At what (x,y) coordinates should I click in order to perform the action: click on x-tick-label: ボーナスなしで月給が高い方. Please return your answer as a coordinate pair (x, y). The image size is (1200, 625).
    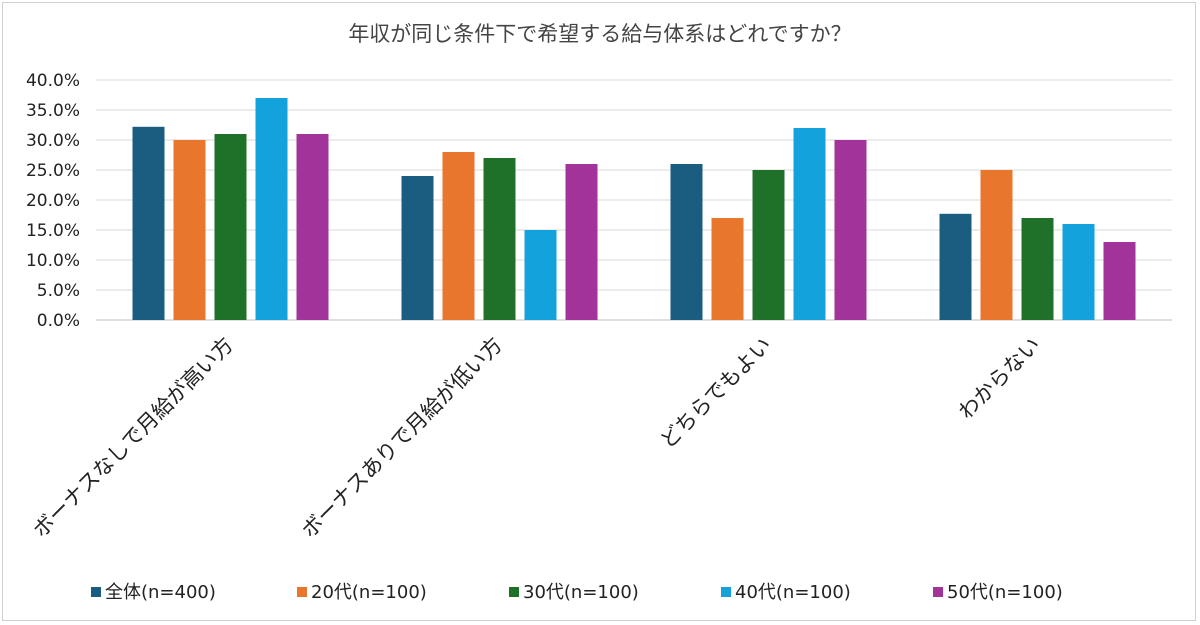
    Looking at the image, I should click on (133, 438).